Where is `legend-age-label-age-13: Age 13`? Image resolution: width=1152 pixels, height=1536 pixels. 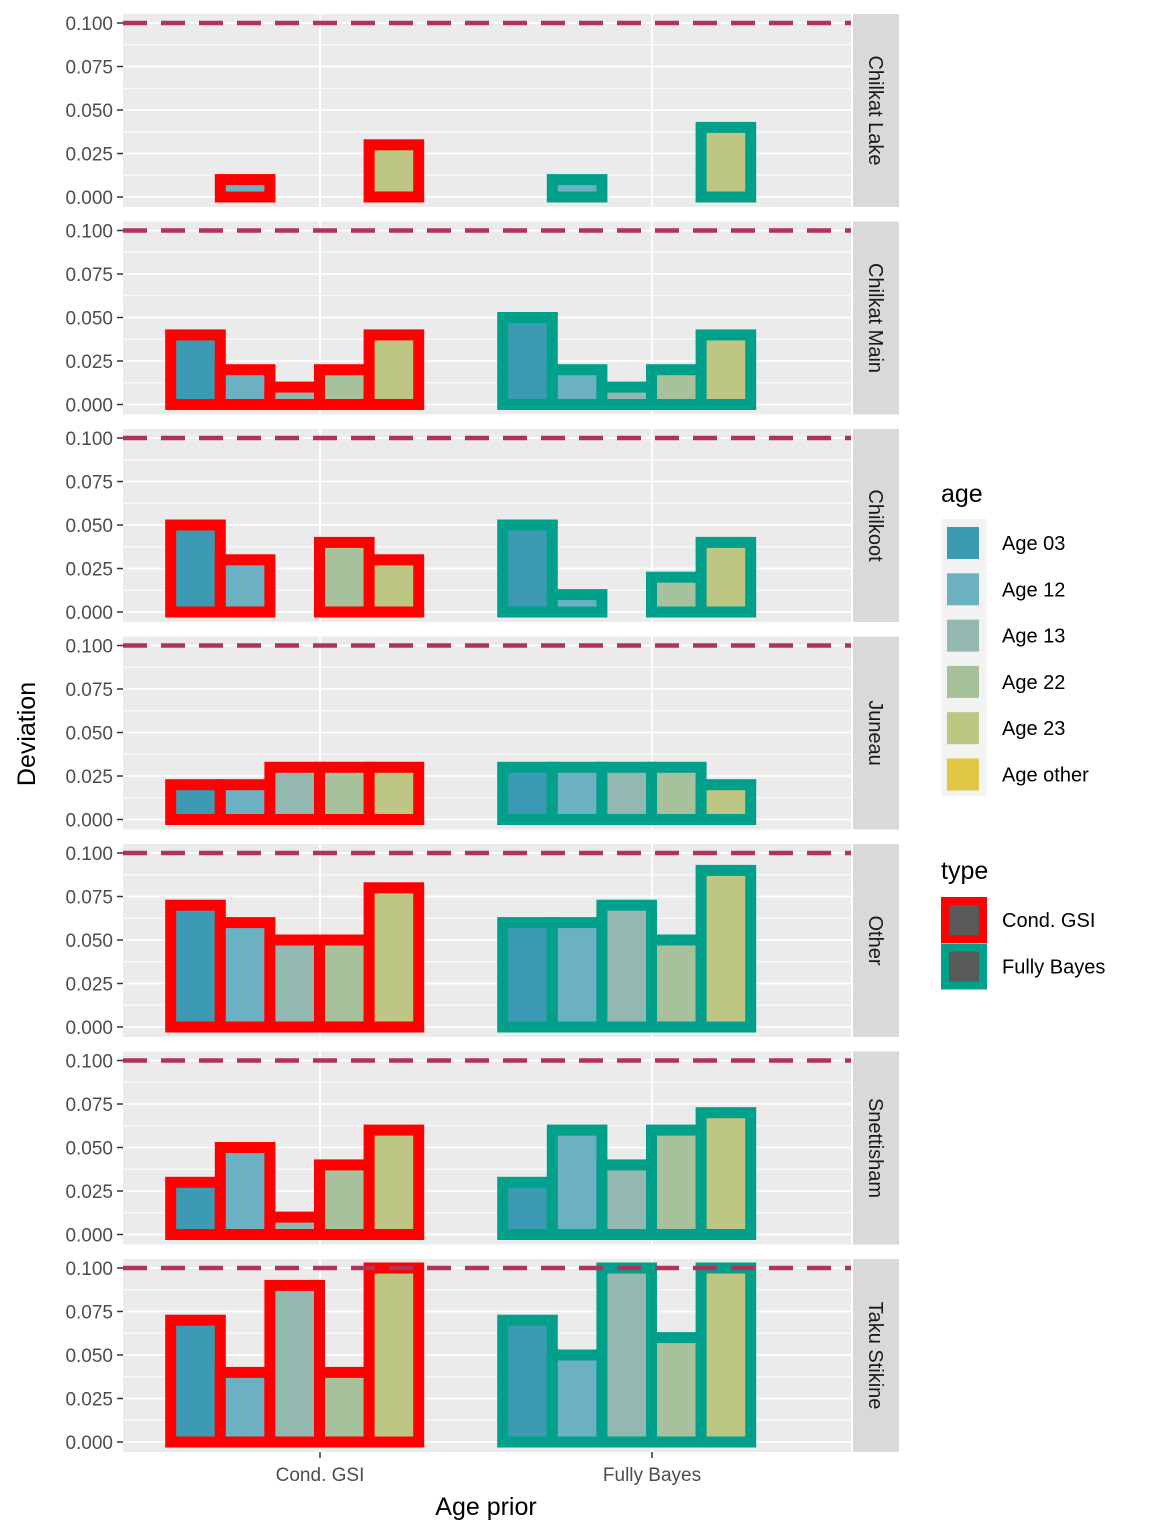
legend-age-label-age-13: Age 13 is located at coordinates (1033, 637).